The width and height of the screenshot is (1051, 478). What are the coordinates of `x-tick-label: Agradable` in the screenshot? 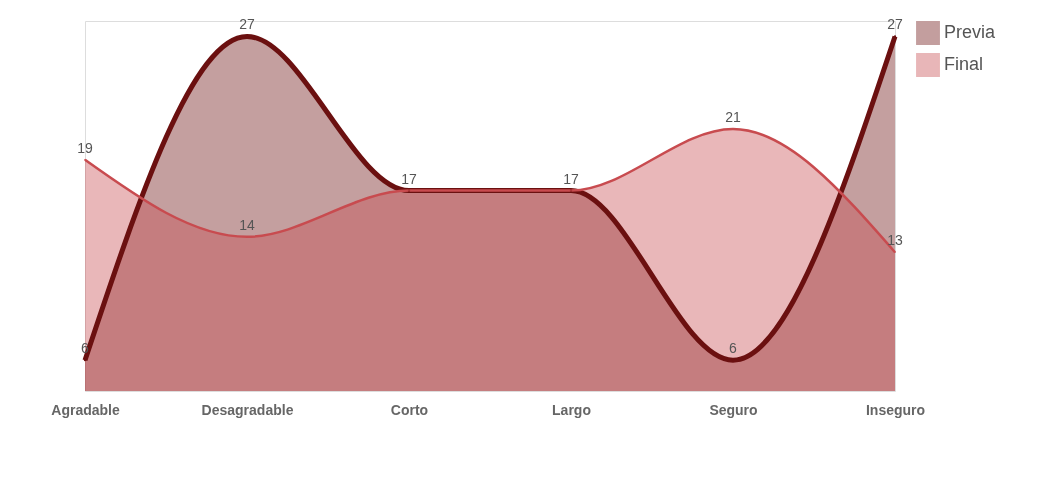 It's located at (85, 409).